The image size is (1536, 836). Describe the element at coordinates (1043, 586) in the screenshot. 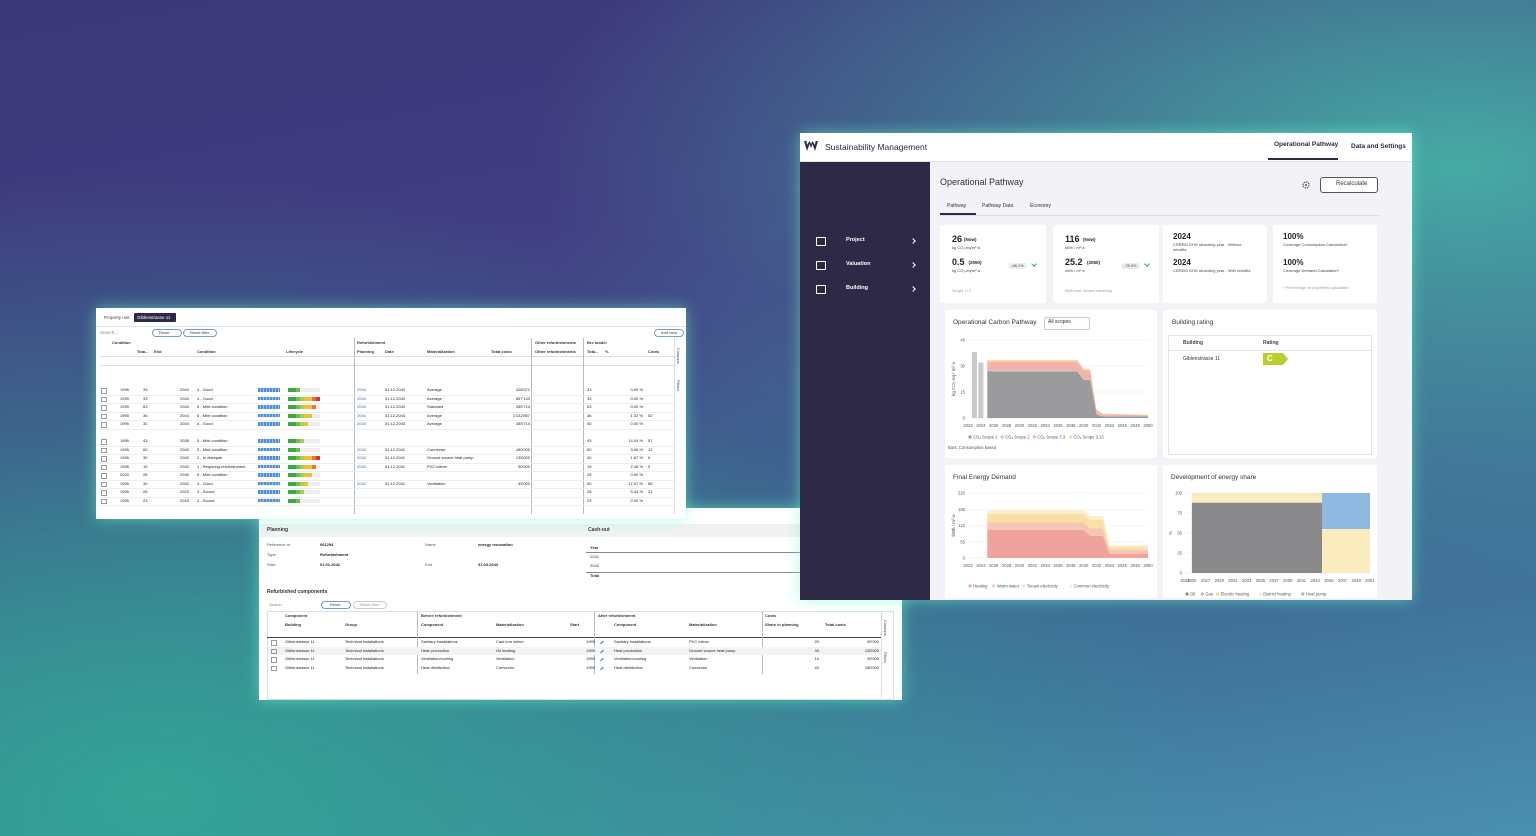

I see `legend-label: Tenant electricity` at that location.